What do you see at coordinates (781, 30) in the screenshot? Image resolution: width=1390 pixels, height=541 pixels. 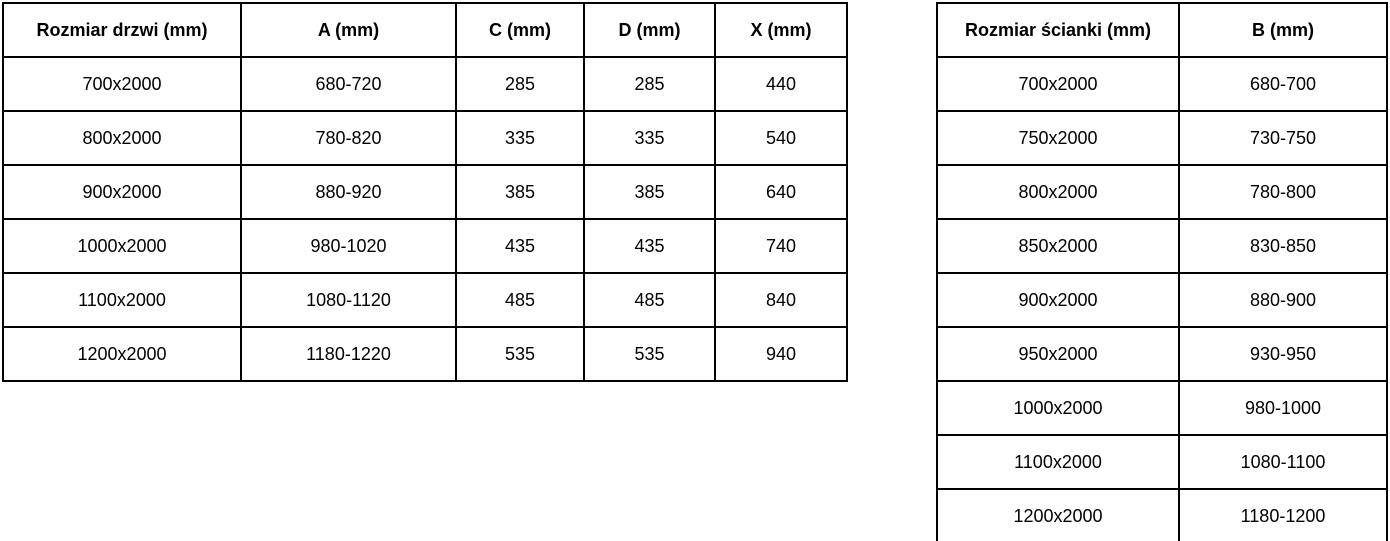 I see `column-header: X (mm)` at bounding box center [781, 30].